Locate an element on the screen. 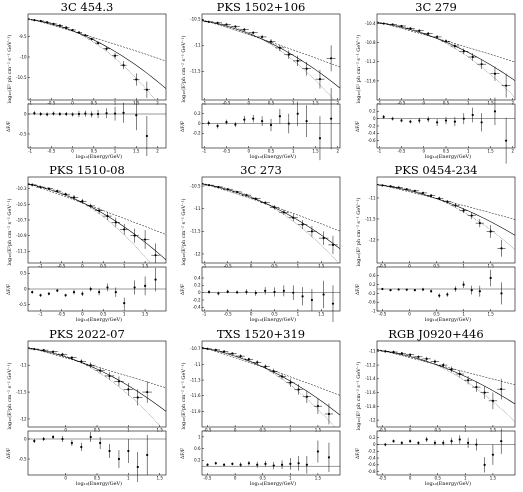  residual-frame is located at coordinates (446, 453).